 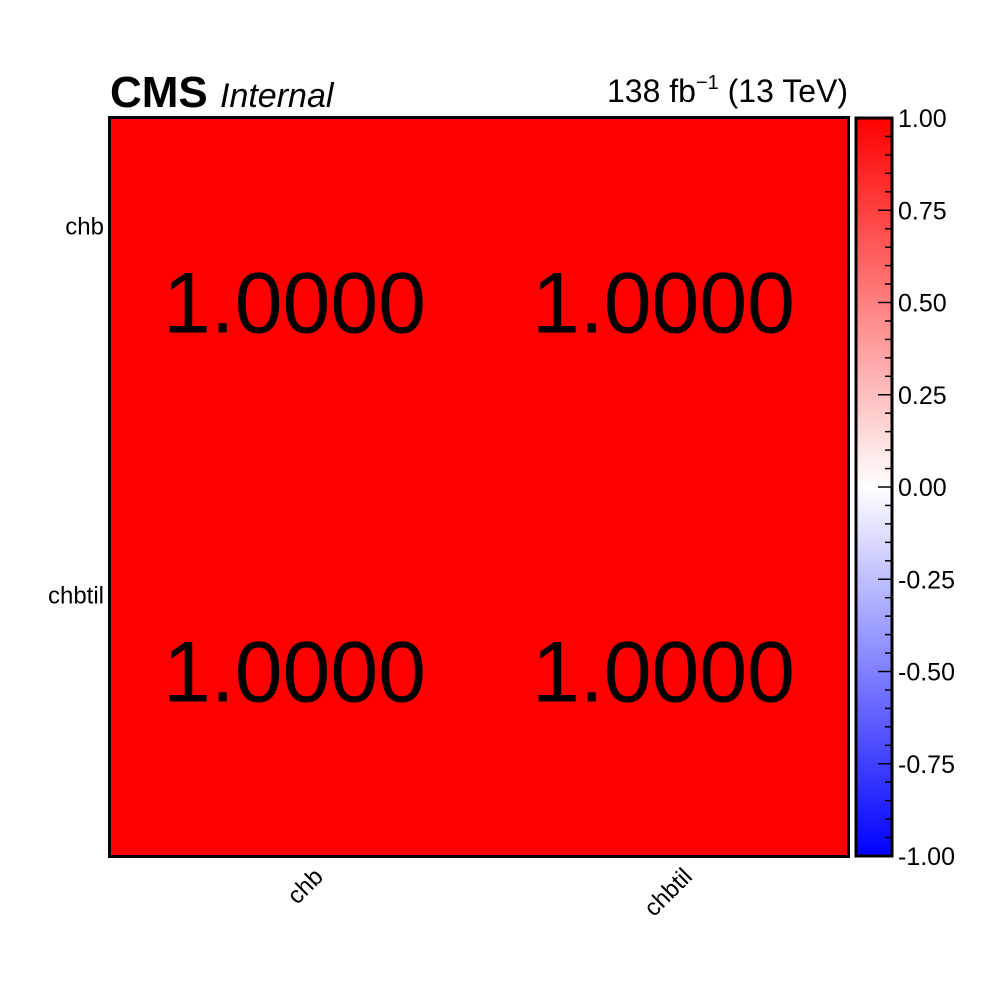 What do you see at coordinates (922, 488) in the screenshot?
I see `colorbar-tick-label: 0.00` at bounding box center [922, 488].